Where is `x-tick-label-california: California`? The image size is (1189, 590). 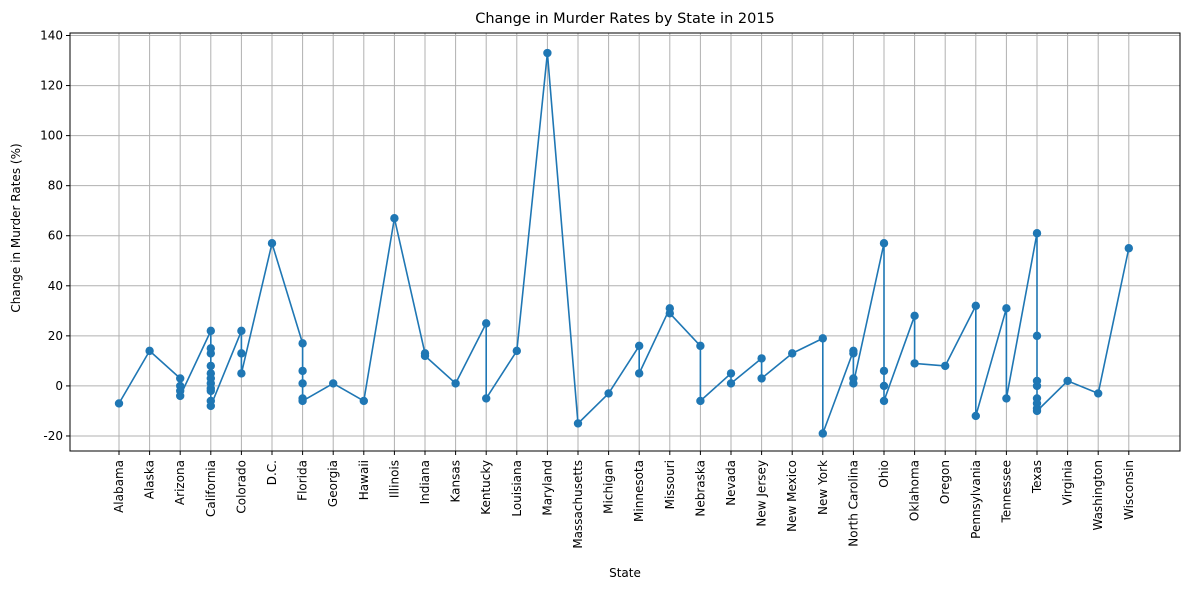 x-tick-label-california: California is located at coordinates (211, 488).